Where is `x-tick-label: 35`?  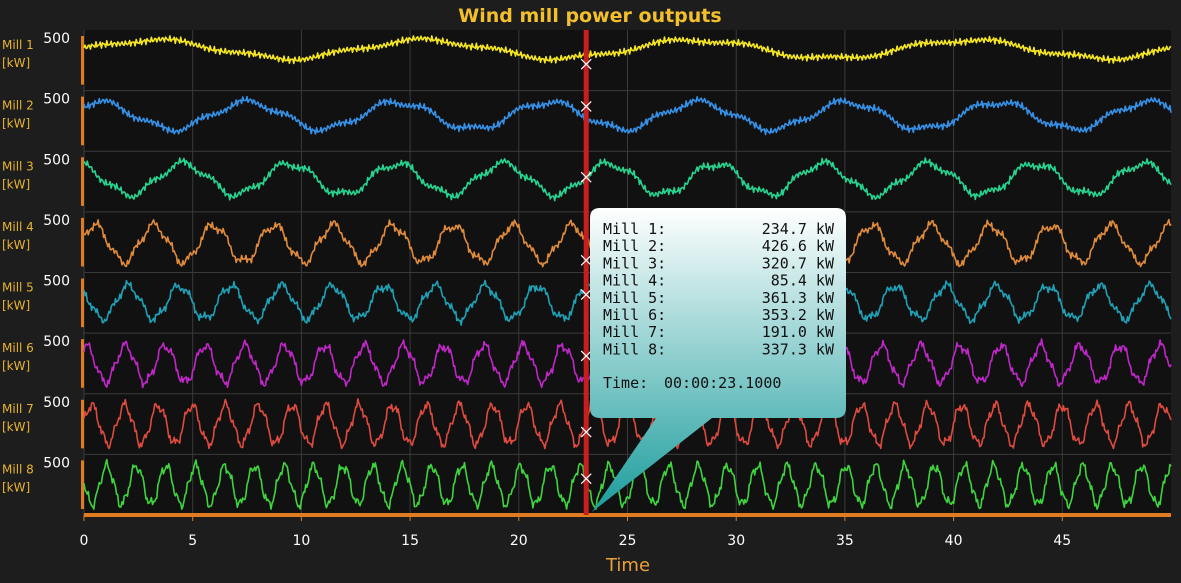 x-tick-label: 35 is located at coordinates (845, 541).